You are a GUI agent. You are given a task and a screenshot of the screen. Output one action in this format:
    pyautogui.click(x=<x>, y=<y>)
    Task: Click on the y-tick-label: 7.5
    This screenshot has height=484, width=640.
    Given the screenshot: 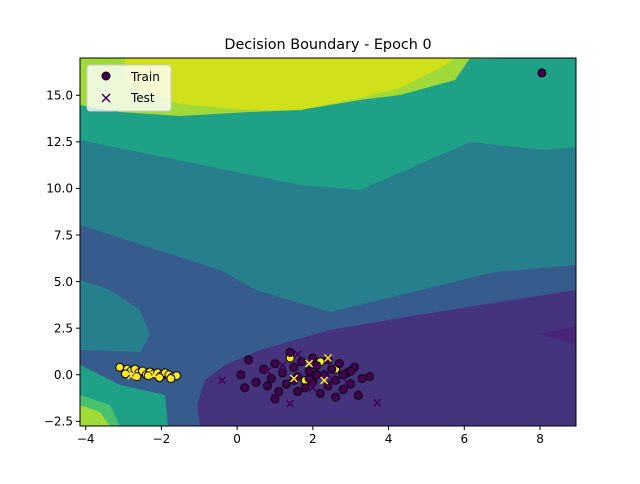 What is the action you would take?
    pyautogui.click(x=63, y=235)
    